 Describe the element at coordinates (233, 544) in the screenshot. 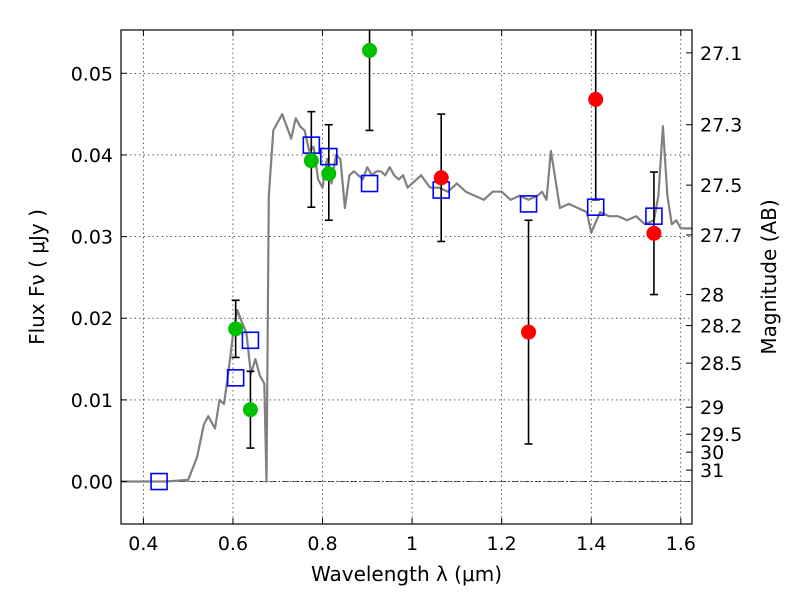

I see `x-tick-label: 0.6` at that location.